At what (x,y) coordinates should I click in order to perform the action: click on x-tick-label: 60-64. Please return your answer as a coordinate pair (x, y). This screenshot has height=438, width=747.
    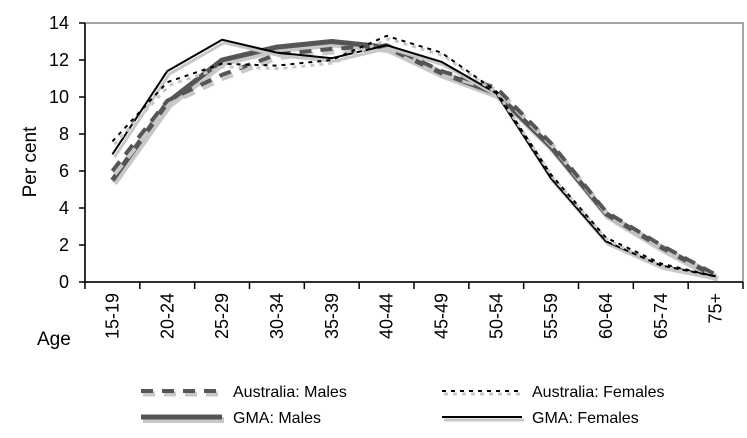
    Looking at the image, I should click on (606, 316).